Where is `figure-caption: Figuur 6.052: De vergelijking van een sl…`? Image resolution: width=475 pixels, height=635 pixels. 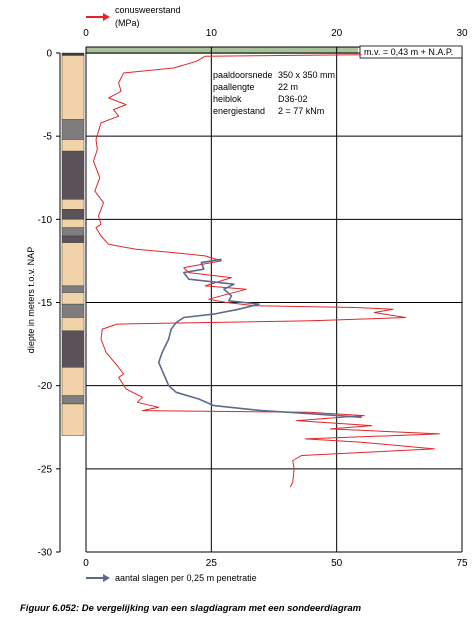
figure-caption: Figuur 6.052: De vergelijking van een sl… is located at coordinates (191, 608).